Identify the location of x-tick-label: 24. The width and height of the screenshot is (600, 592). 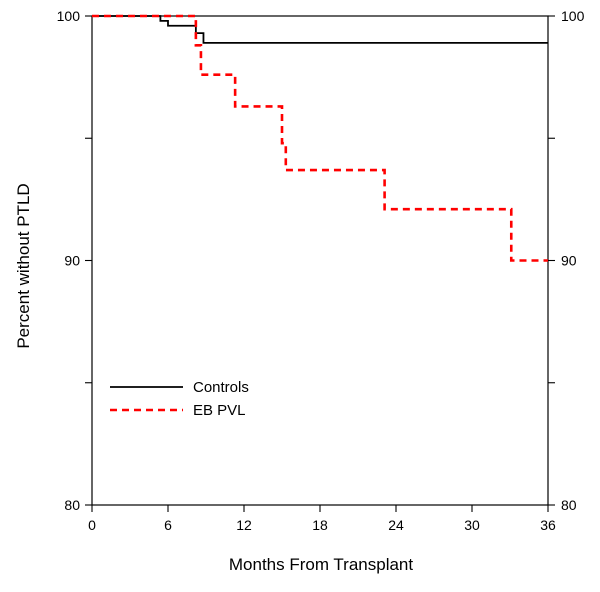
(396, 525).